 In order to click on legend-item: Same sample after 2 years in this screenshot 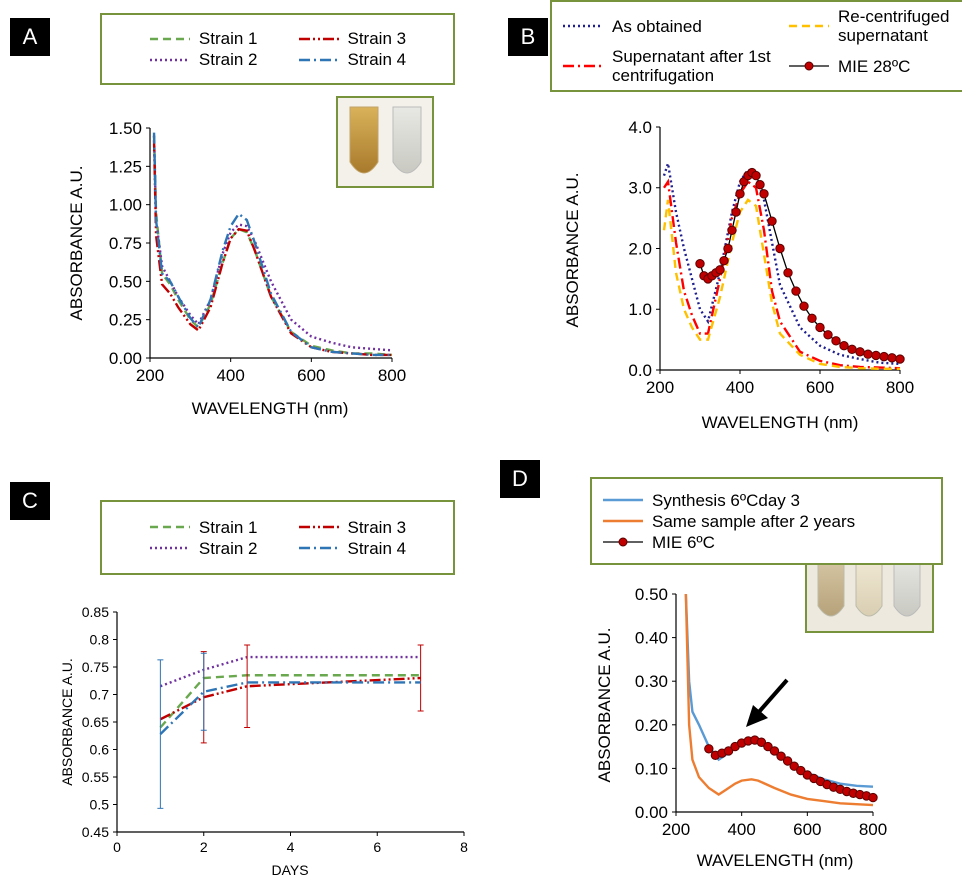, I will do `click(728, 521)`.